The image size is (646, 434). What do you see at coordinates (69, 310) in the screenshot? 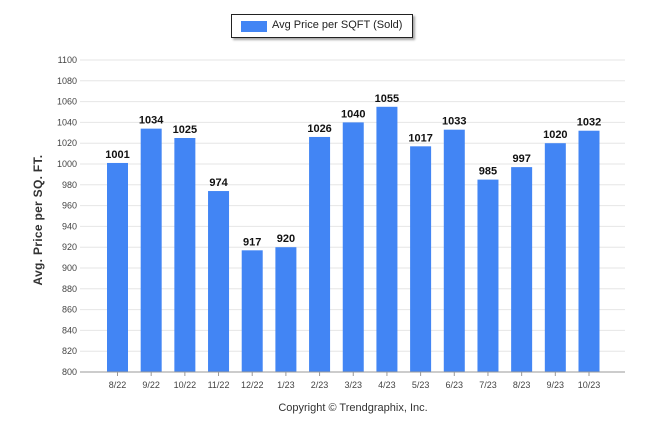
I see `y-tick-label: 860` at bounding box center [69, 310].